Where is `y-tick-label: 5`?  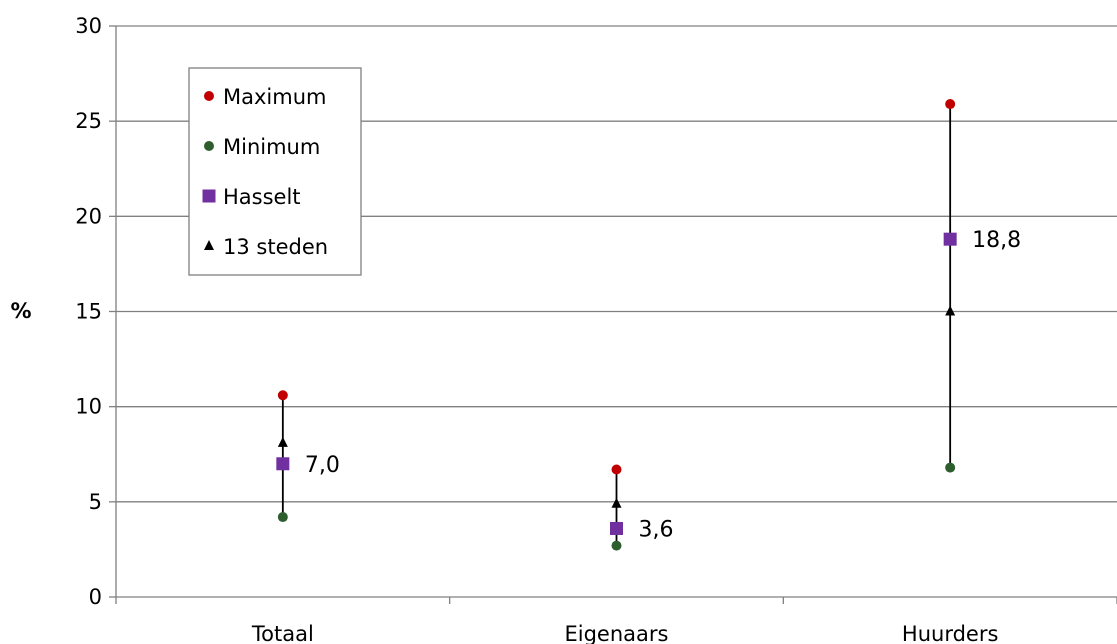
y-tick-label: 5 is located at coordinates (95, 502).